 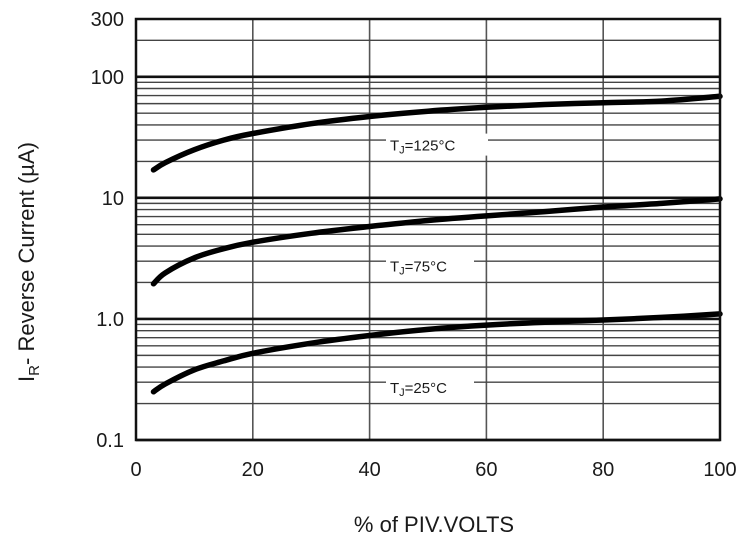 I want to click on y-axis-label: IR- Reverse Current (µA), so click(x=28, y=262).